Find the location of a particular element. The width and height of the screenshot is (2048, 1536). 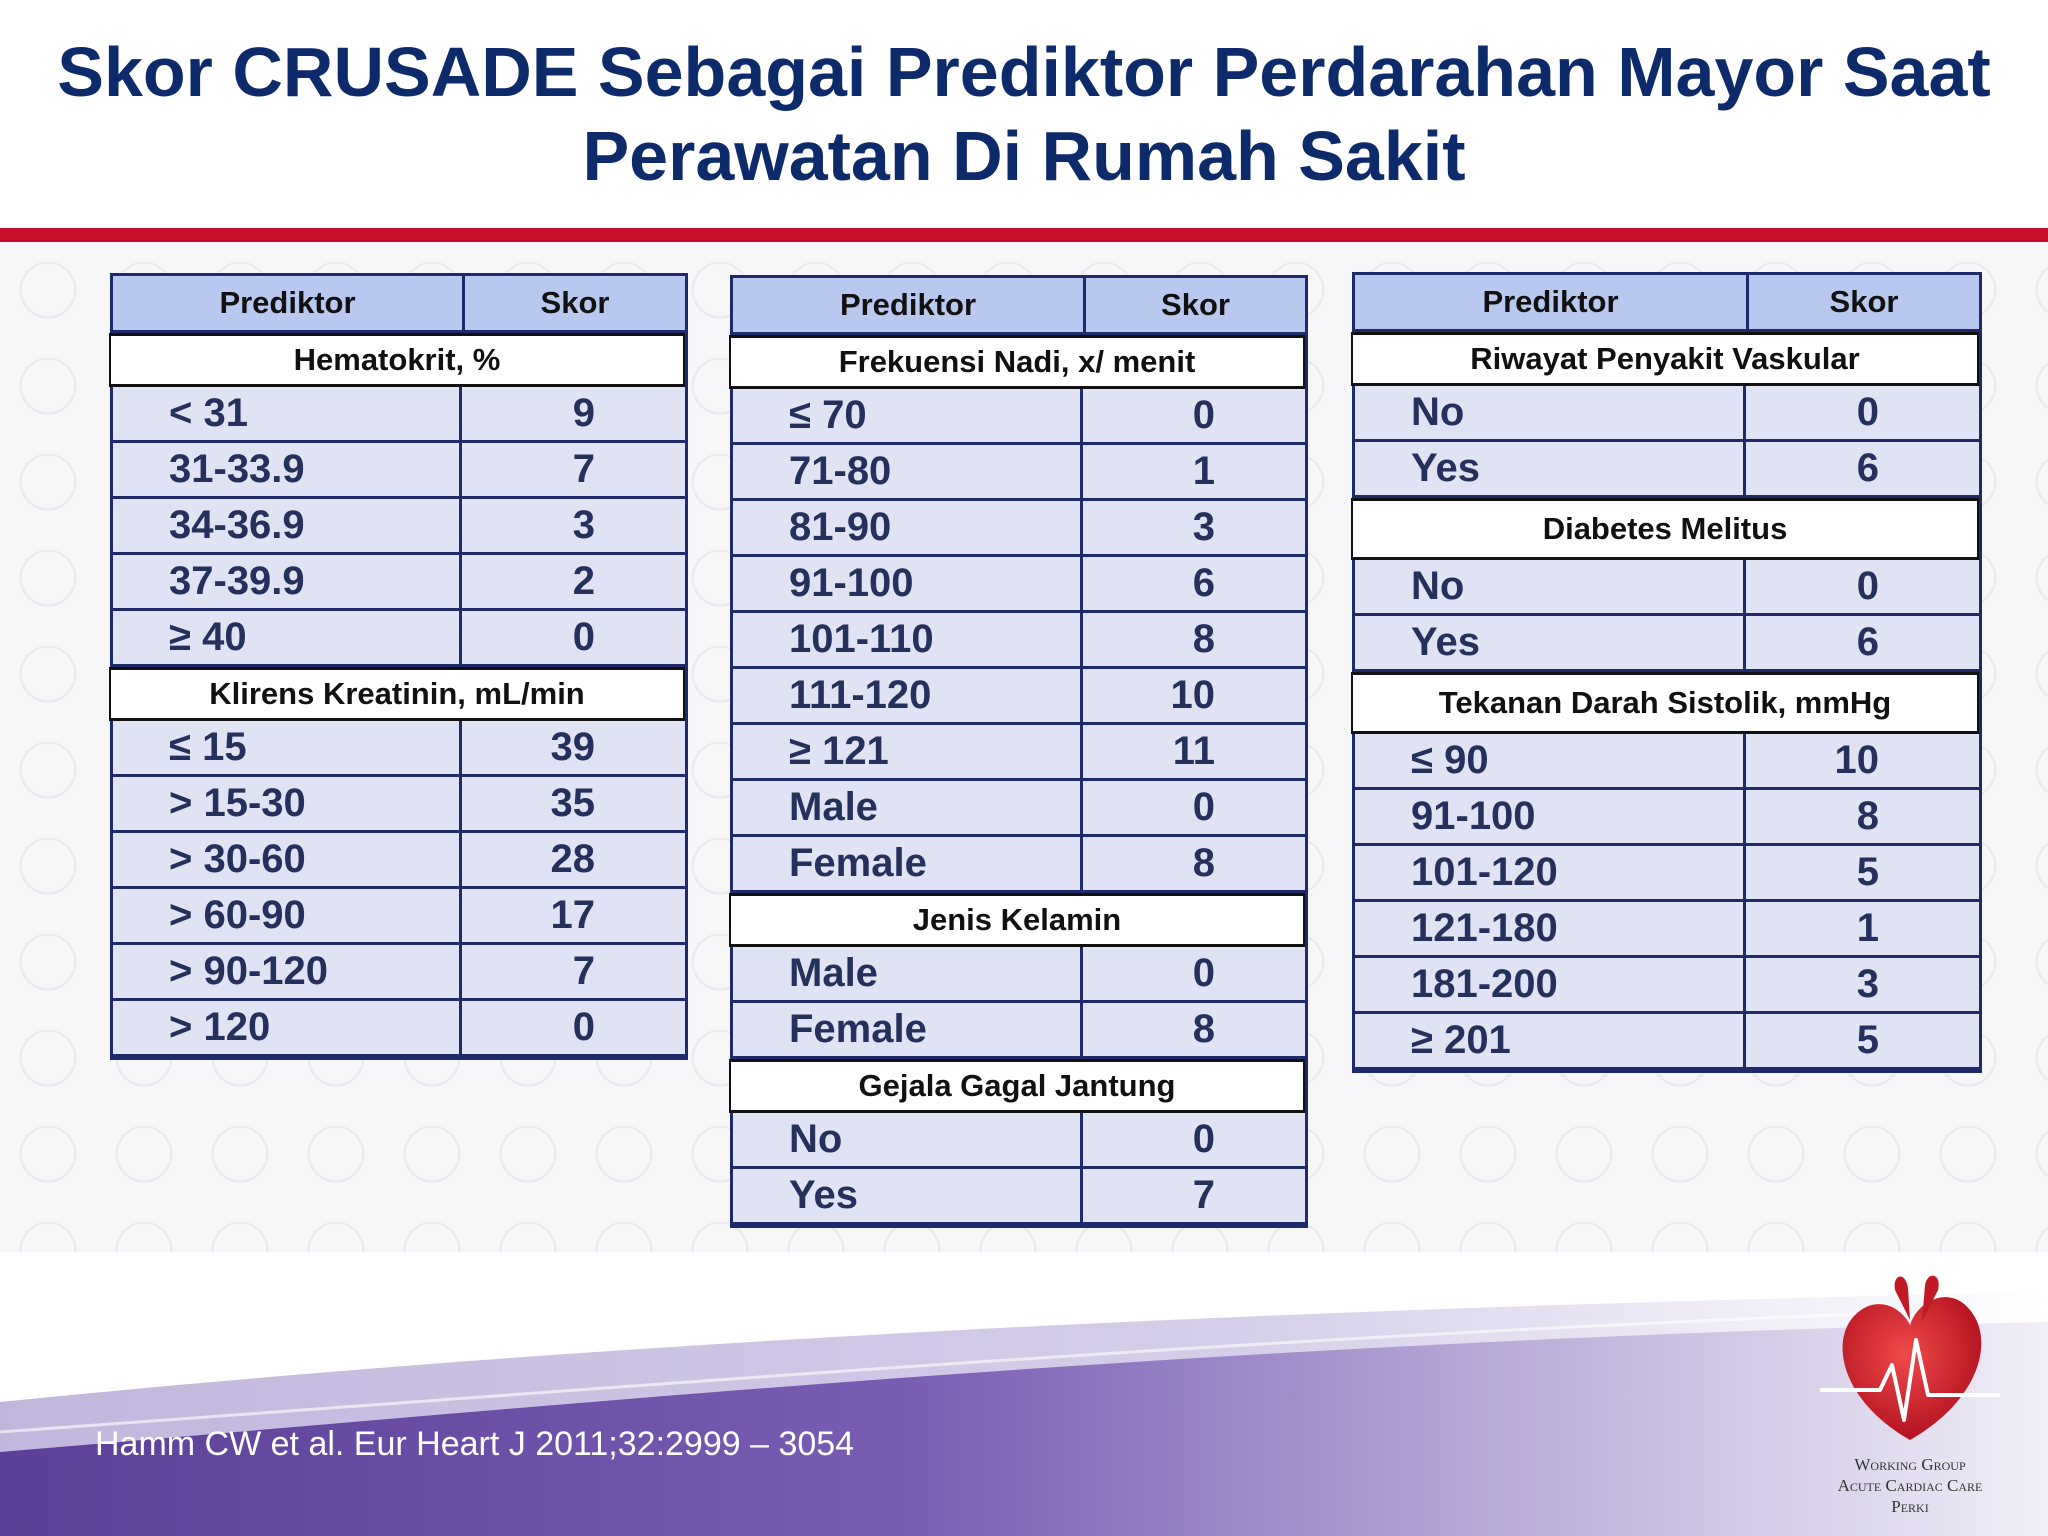

row-predictor: > 60-90 is located at coordinates (287, 915).